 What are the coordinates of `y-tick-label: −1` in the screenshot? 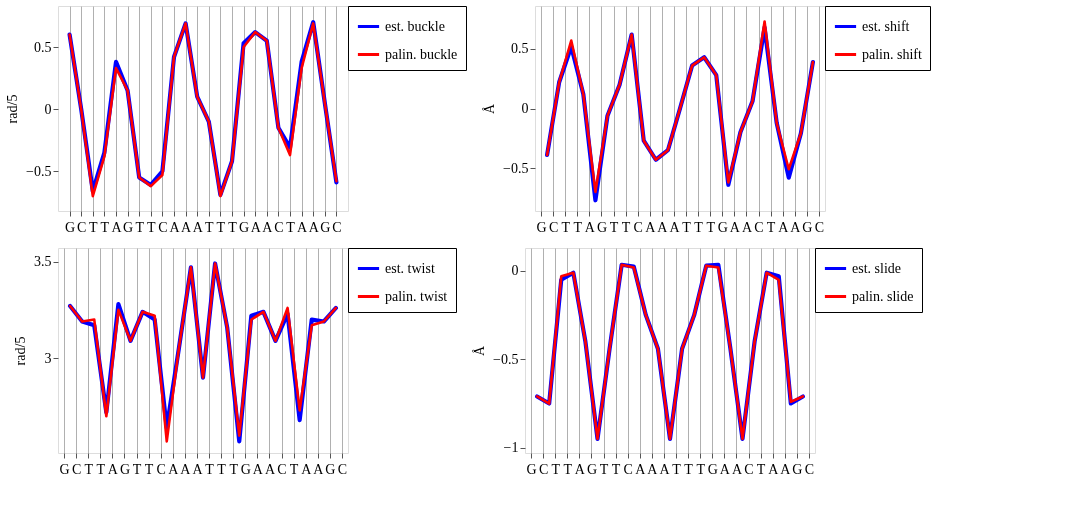 It's located at (511, 448).